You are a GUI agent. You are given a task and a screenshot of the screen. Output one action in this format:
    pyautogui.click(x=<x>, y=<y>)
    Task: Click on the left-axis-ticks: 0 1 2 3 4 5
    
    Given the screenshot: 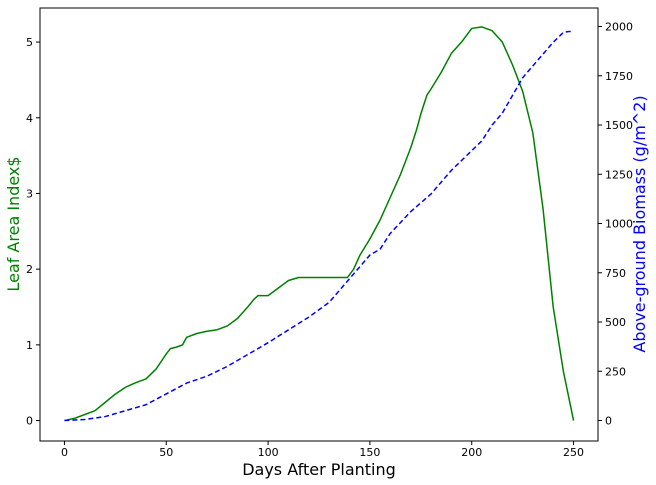 What is the action you would take?
    pyautogui.click(x=33, y=232)
    